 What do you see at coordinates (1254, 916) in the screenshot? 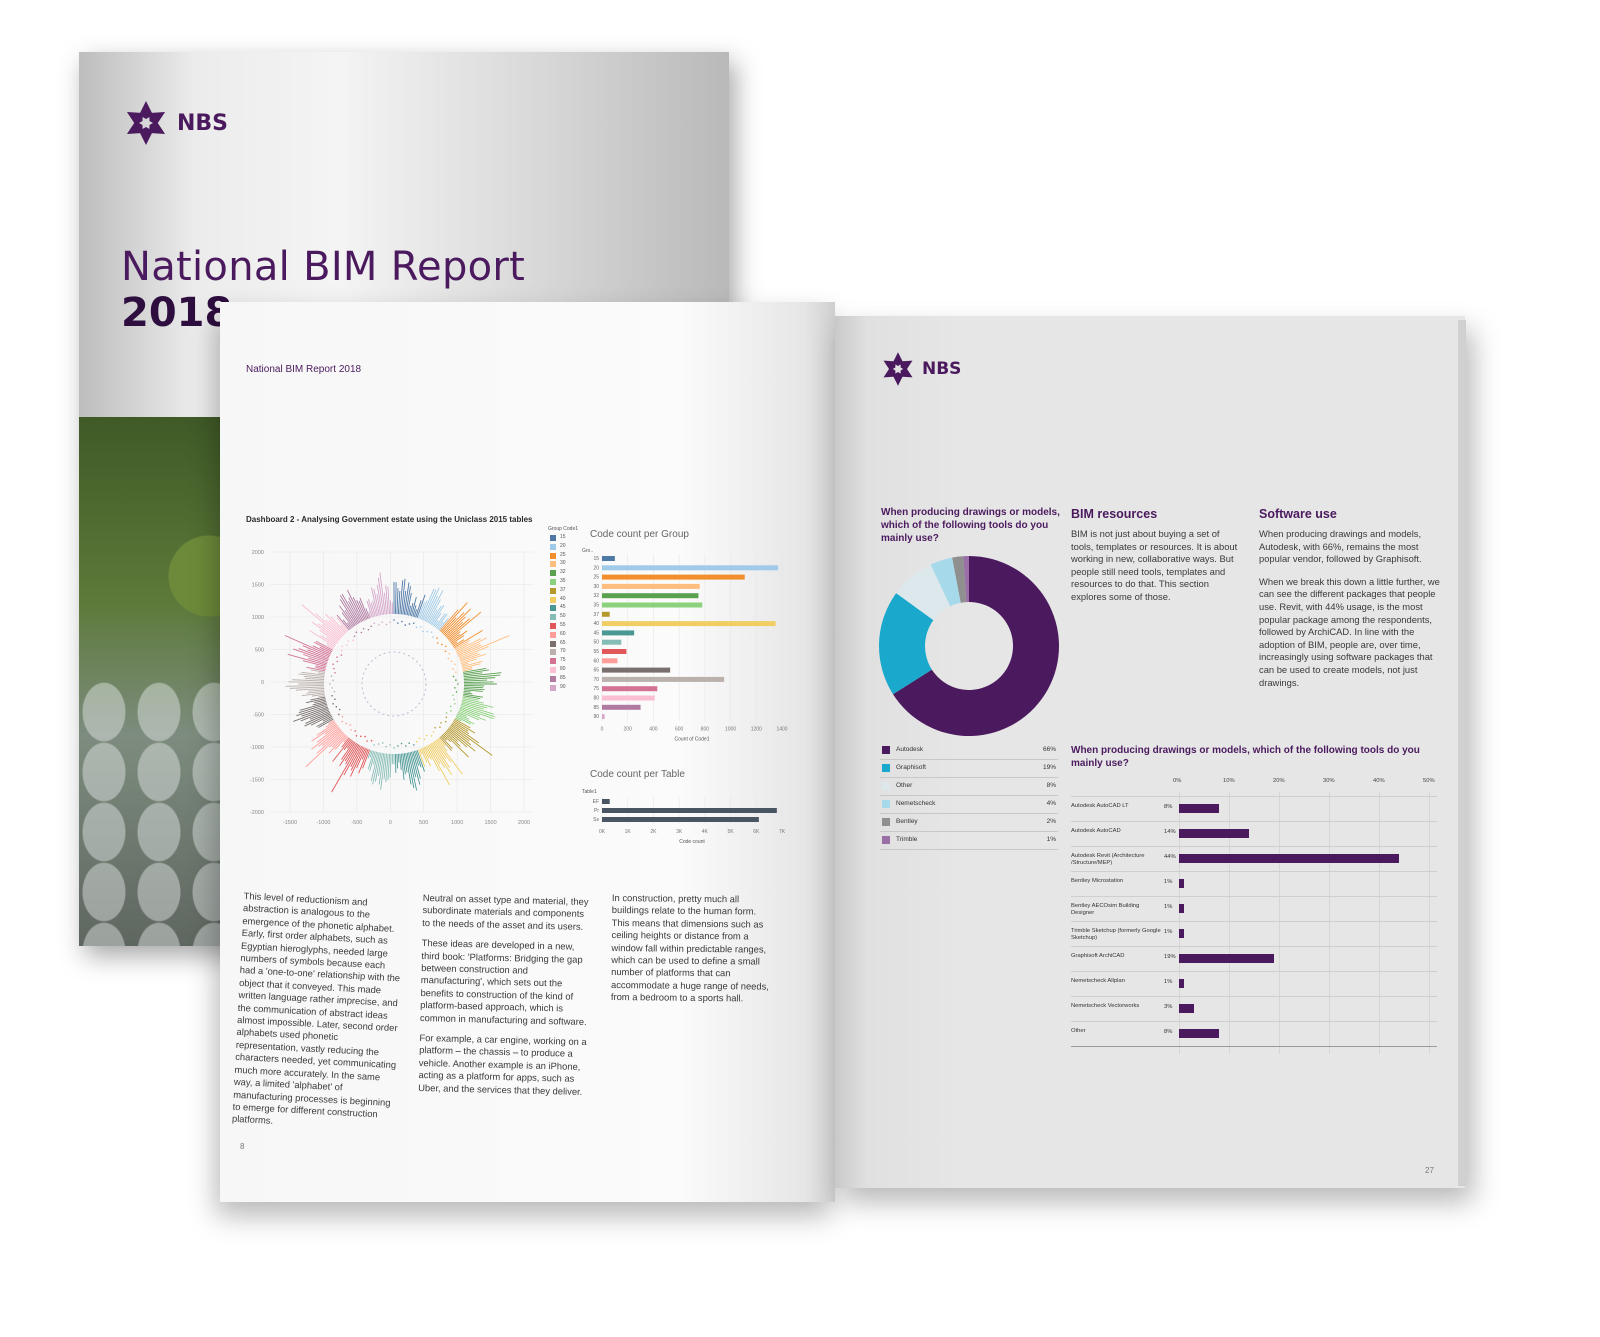
I see `bar-x-axis: 0% 10% 20% 30% 40% 50%` at bounding box center [1254, 916].